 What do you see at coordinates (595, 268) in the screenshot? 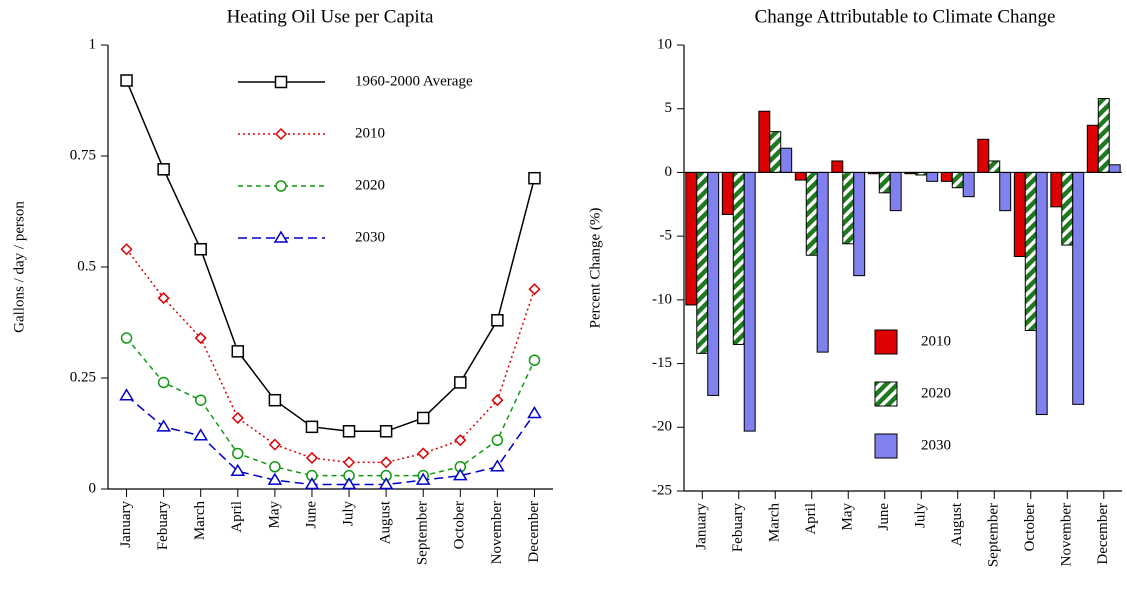
I see `y-axis-label: Percent Change (%)` at bounding box center [595, 268].